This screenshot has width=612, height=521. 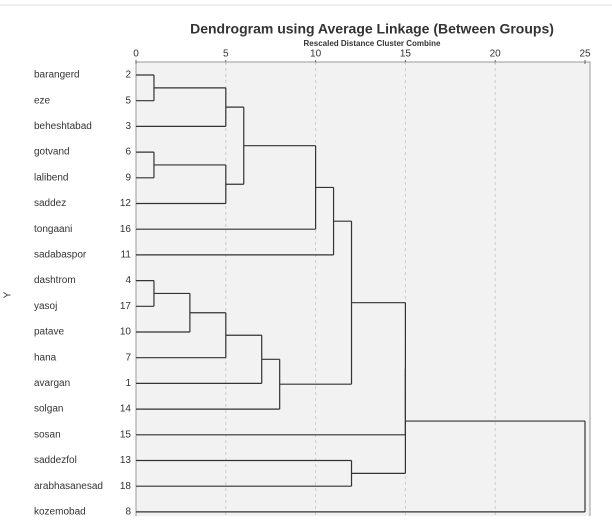 What do you see at coordinates (128, 383) in the screenshot?
I see `case-number: 1` at bounding box center [128, 383].